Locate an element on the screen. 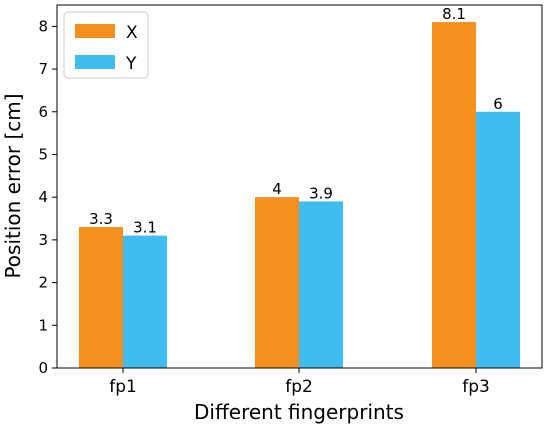  x-tick-label-fp3: fp3 is located at coordinates (476, 387).